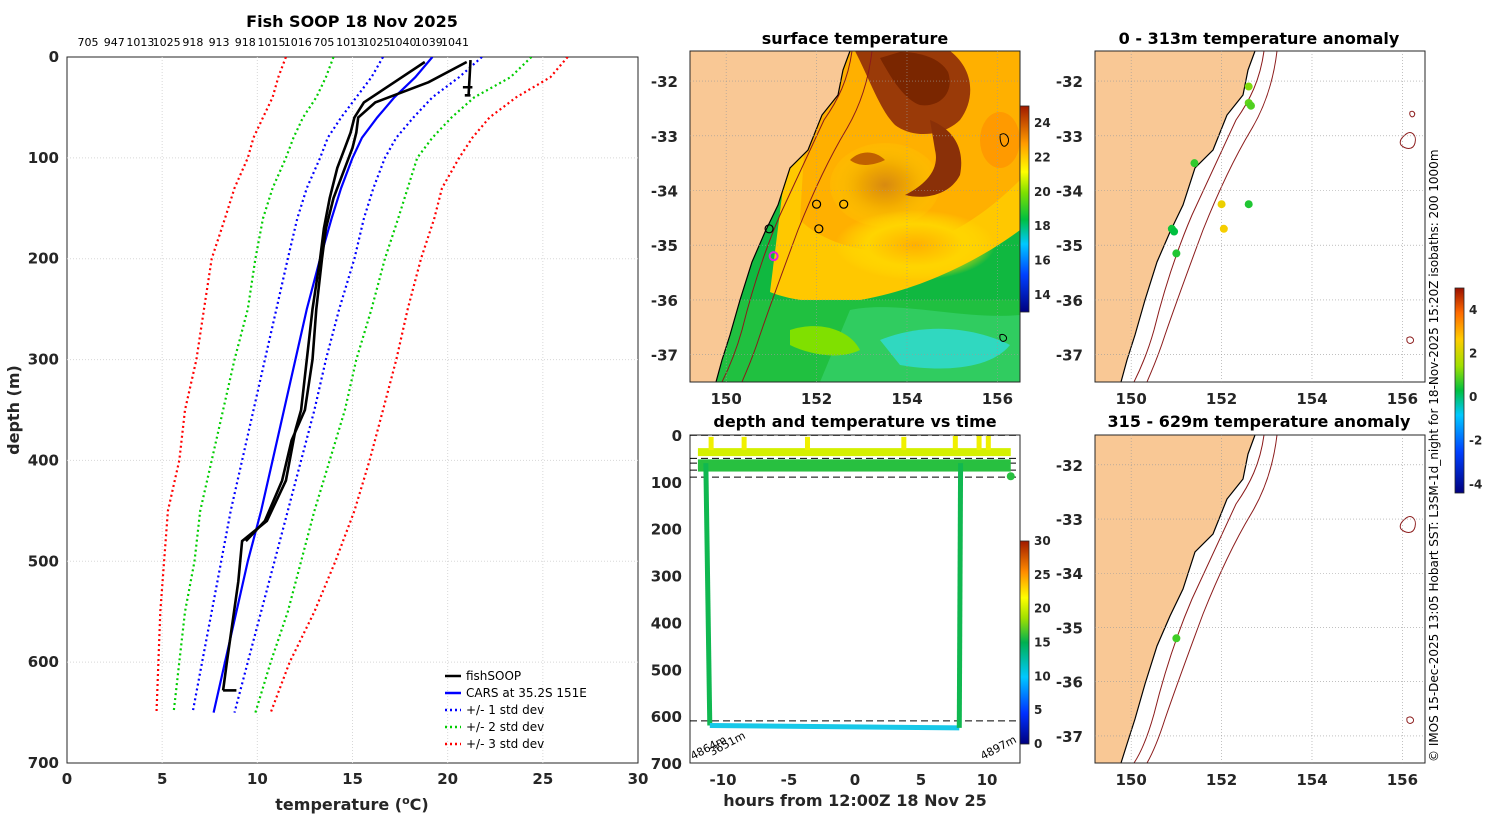  Describe the element at coordinates (351, 804) in the screenshot. I see `profile-xlabel: temperature (oC)` at that location.